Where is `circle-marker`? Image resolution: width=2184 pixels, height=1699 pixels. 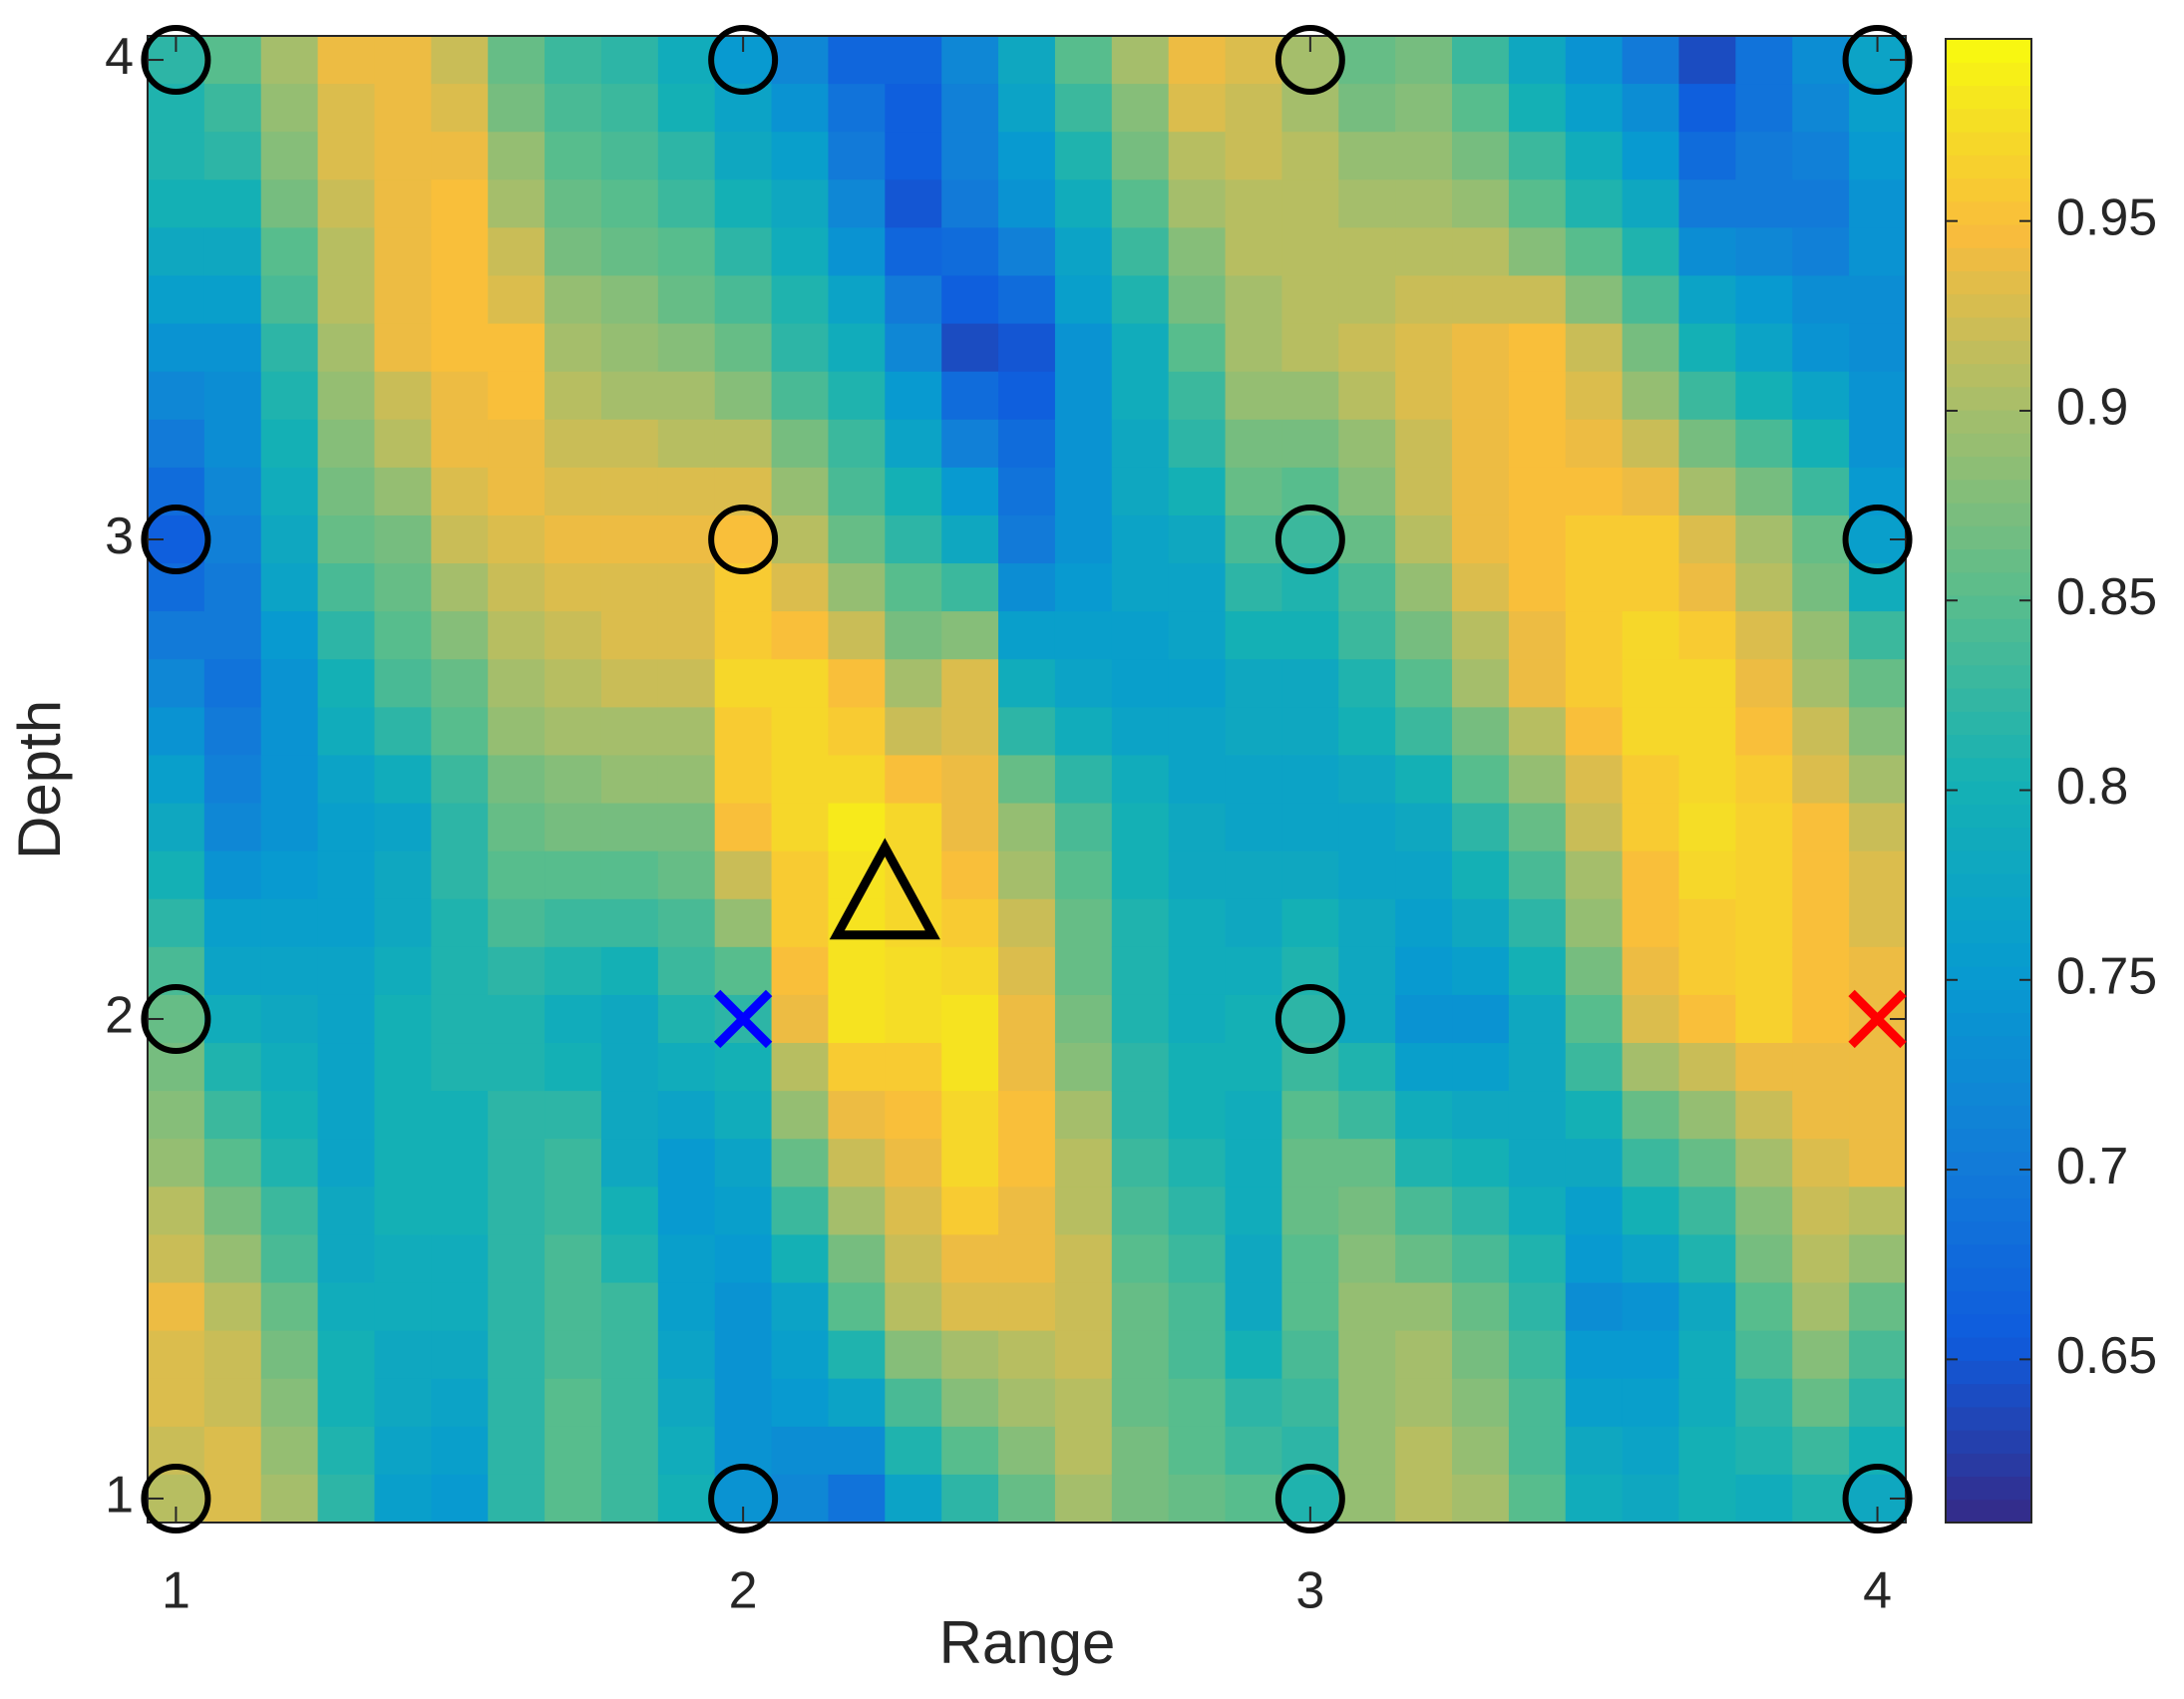
circle-marker is located at coordinates (176, 1498).